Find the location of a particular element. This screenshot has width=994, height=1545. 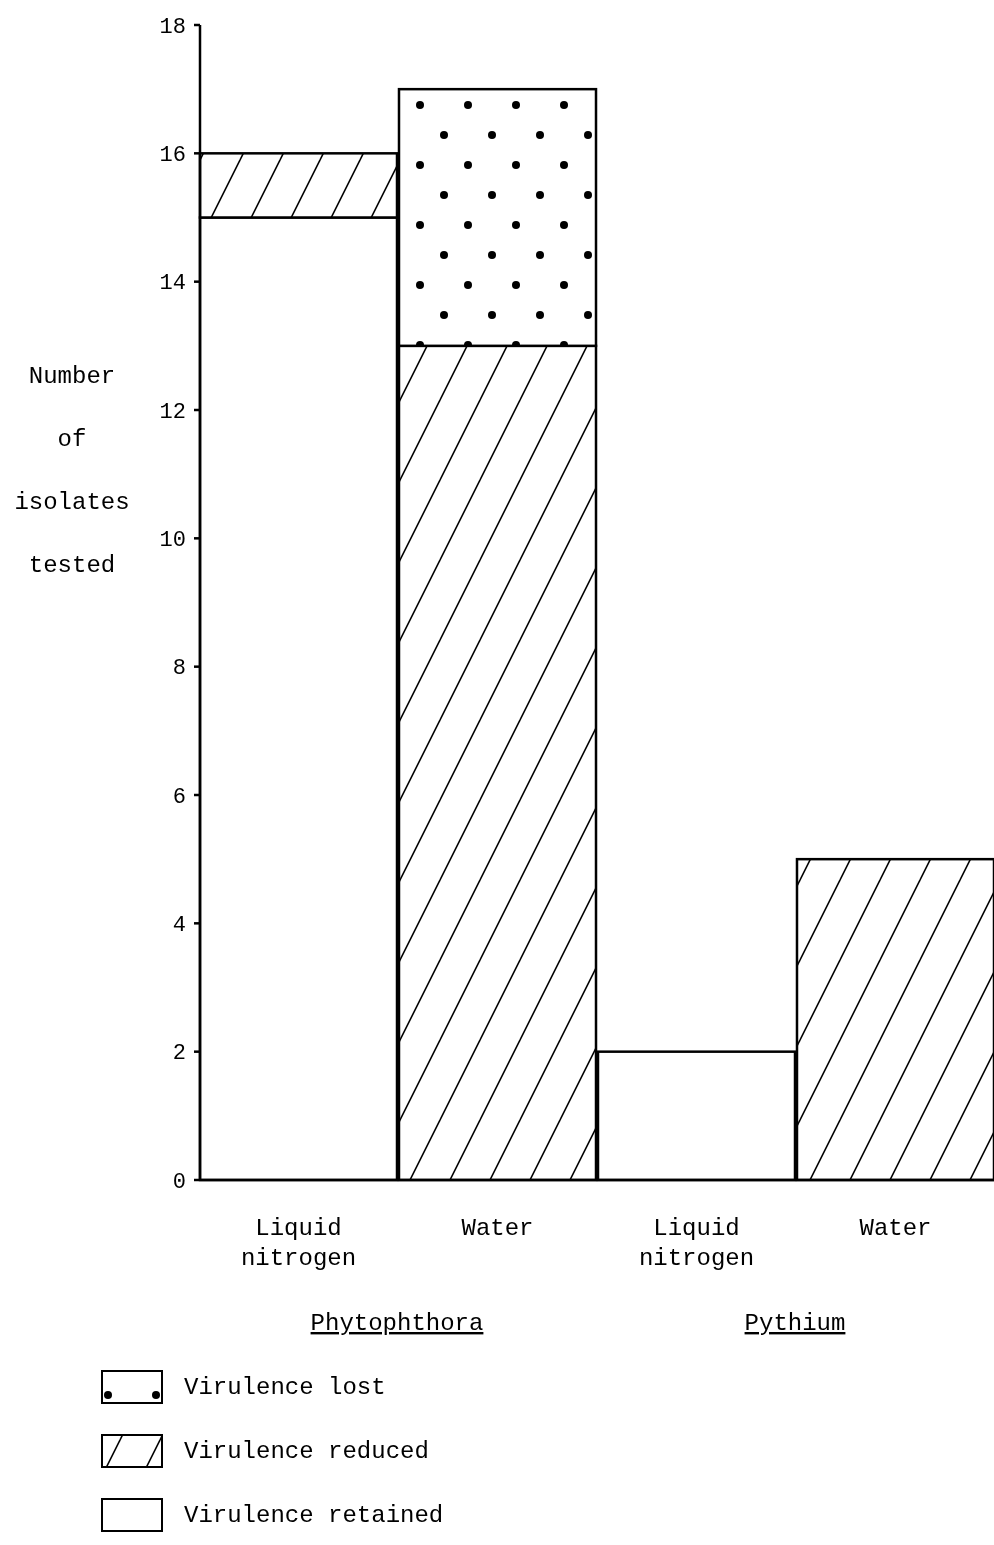

text: Number of isolates tested is located at coordinates (72, 471).